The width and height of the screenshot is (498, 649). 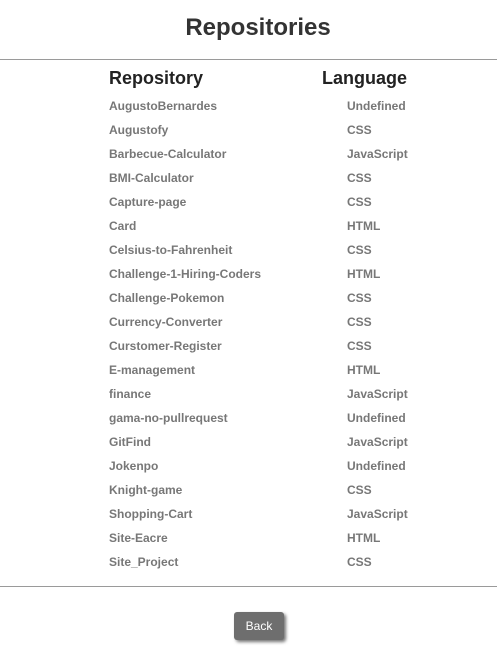 What do you see at coordinates (269, 229) in the screenshot?
I see `table-row: Card HTML` at bounding box center [269, 229].